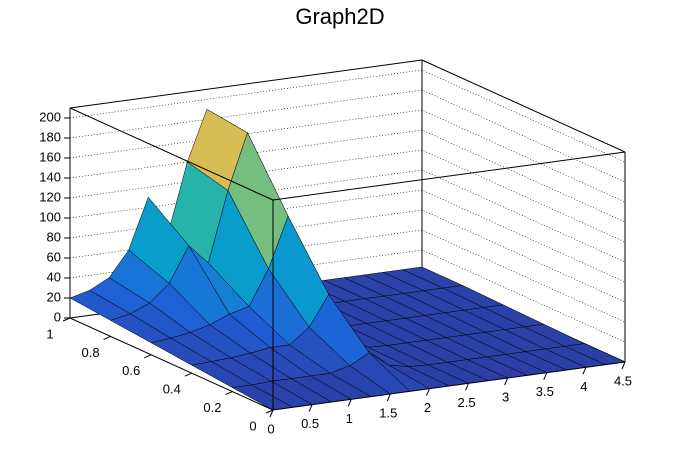 This screenshot has width=696, height=472. Describe the element at coordinates (54, 276) in the screenshot. I see `z-tick-label: 40` at that location.